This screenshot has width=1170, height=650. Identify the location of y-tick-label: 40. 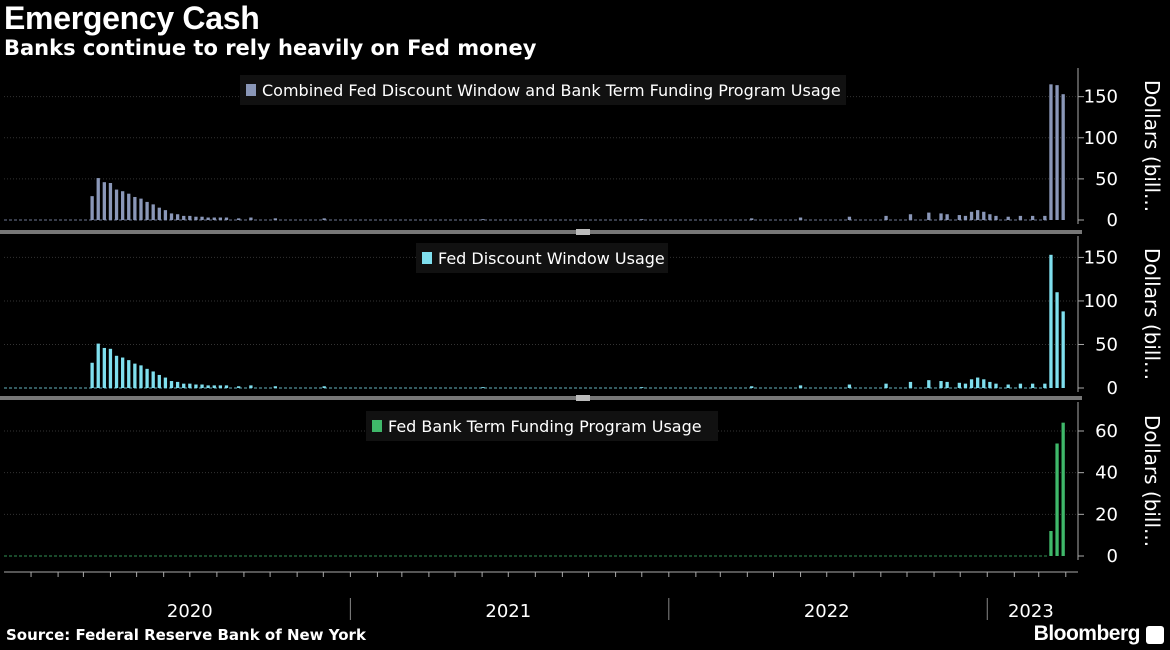
(1106, 473).